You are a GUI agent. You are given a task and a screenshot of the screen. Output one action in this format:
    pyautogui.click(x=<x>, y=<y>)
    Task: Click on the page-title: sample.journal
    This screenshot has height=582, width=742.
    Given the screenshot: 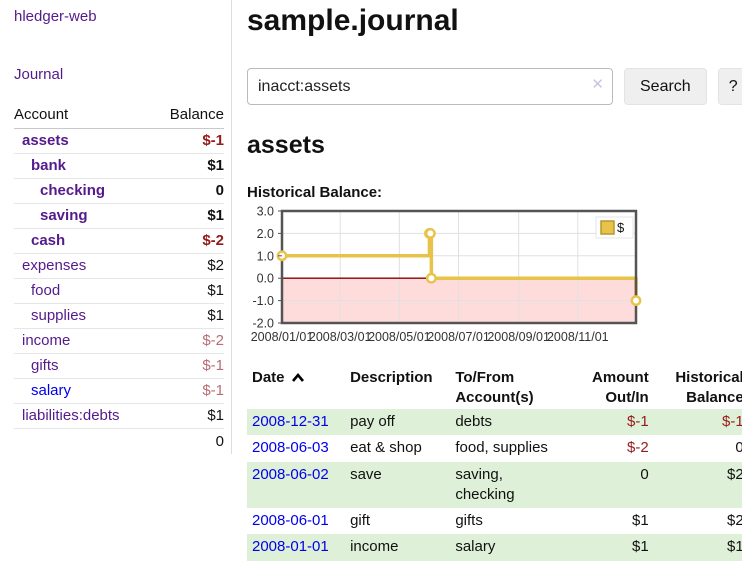 What is the action you would take?
    pyautogui.click(x=353, y=20)
    